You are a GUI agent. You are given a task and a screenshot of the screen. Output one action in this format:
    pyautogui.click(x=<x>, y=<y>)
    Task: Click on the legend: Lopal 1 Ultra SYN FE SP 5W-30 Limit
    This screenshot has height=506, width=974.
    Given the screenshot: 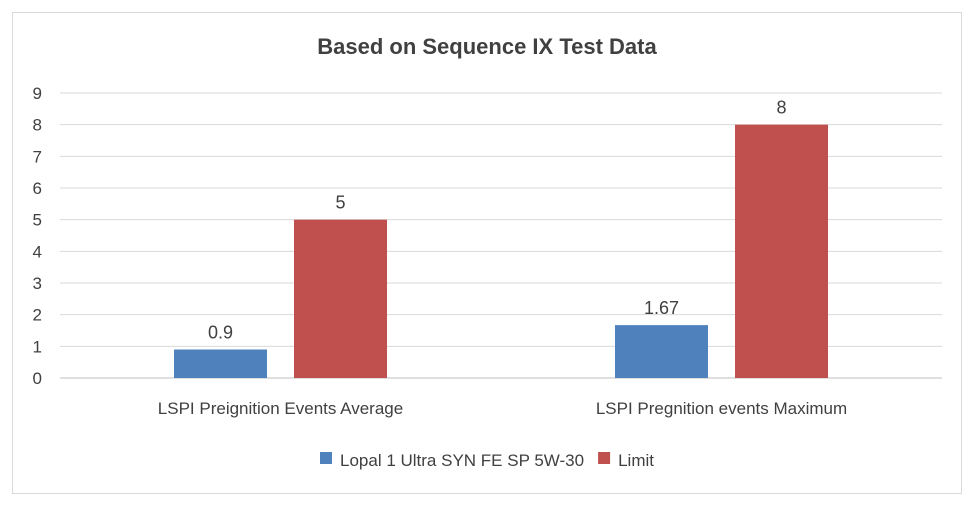 What is the action you would take?
    pyautogui.click(x=487, y=460)
    